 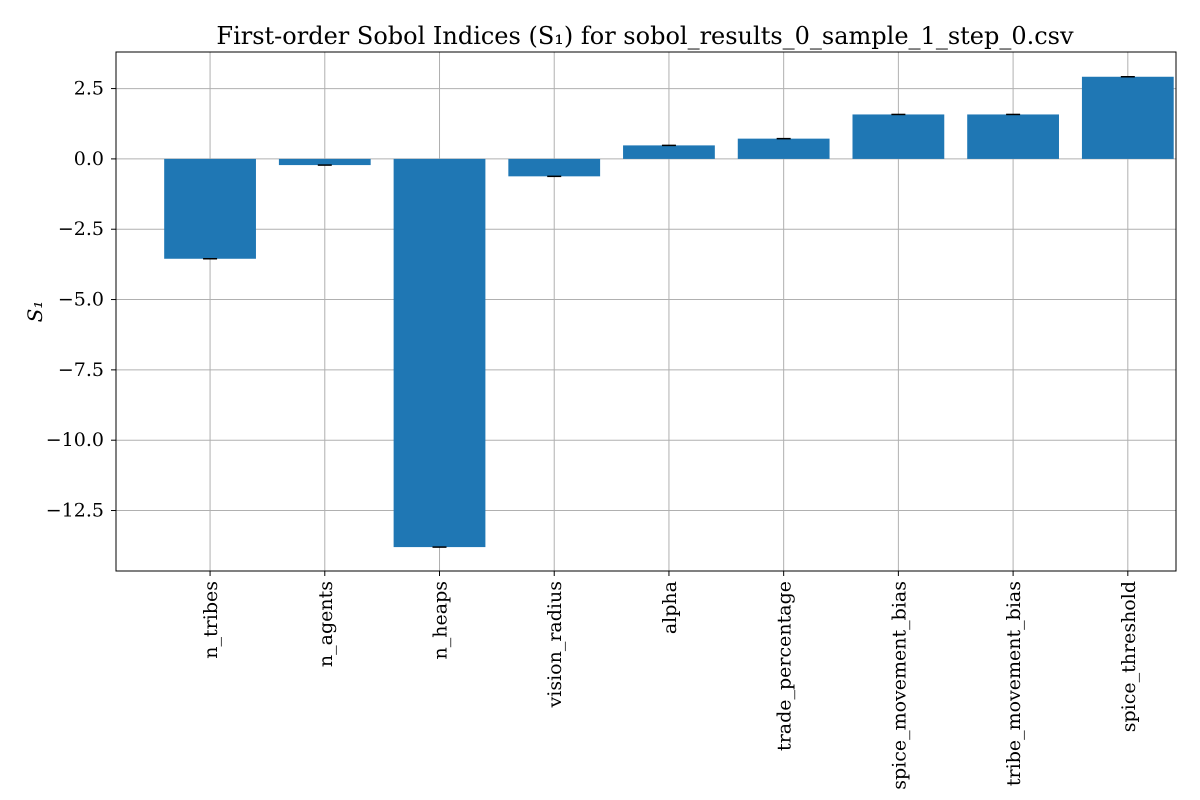 What do you see at coordinates (555, 644) in the screenshot?
I see `x-tick-label: vision_radius` at bounding box center [555, 644].